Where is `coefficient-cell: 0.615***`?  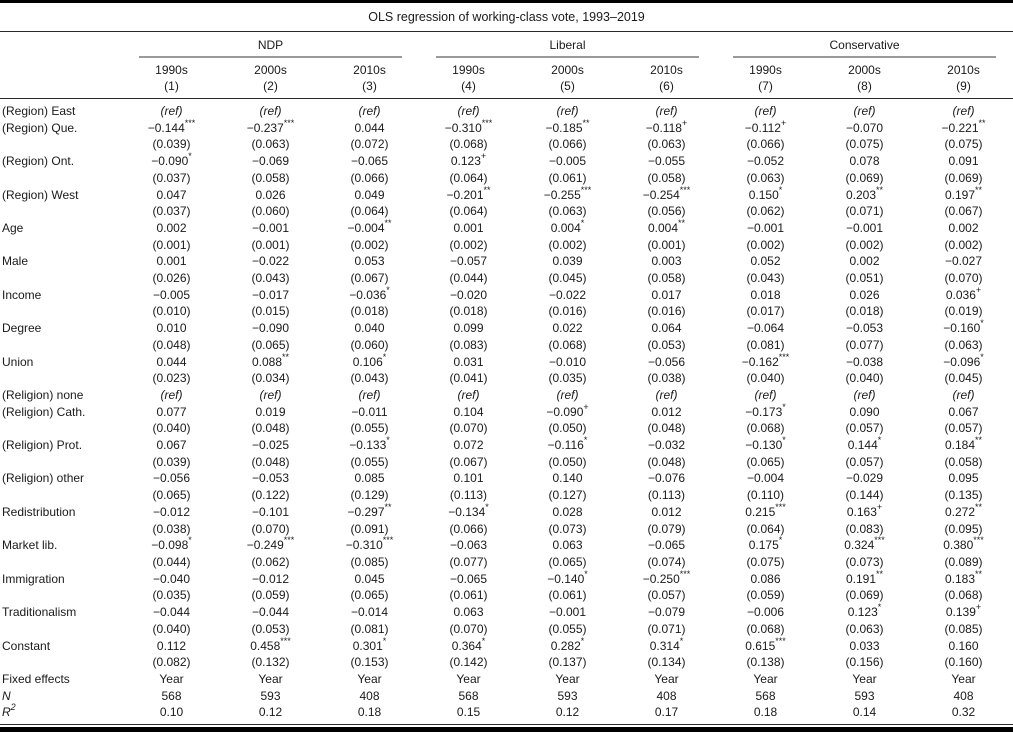 coefficient-cell: 0.615*** is located at coordinates (765, 644).